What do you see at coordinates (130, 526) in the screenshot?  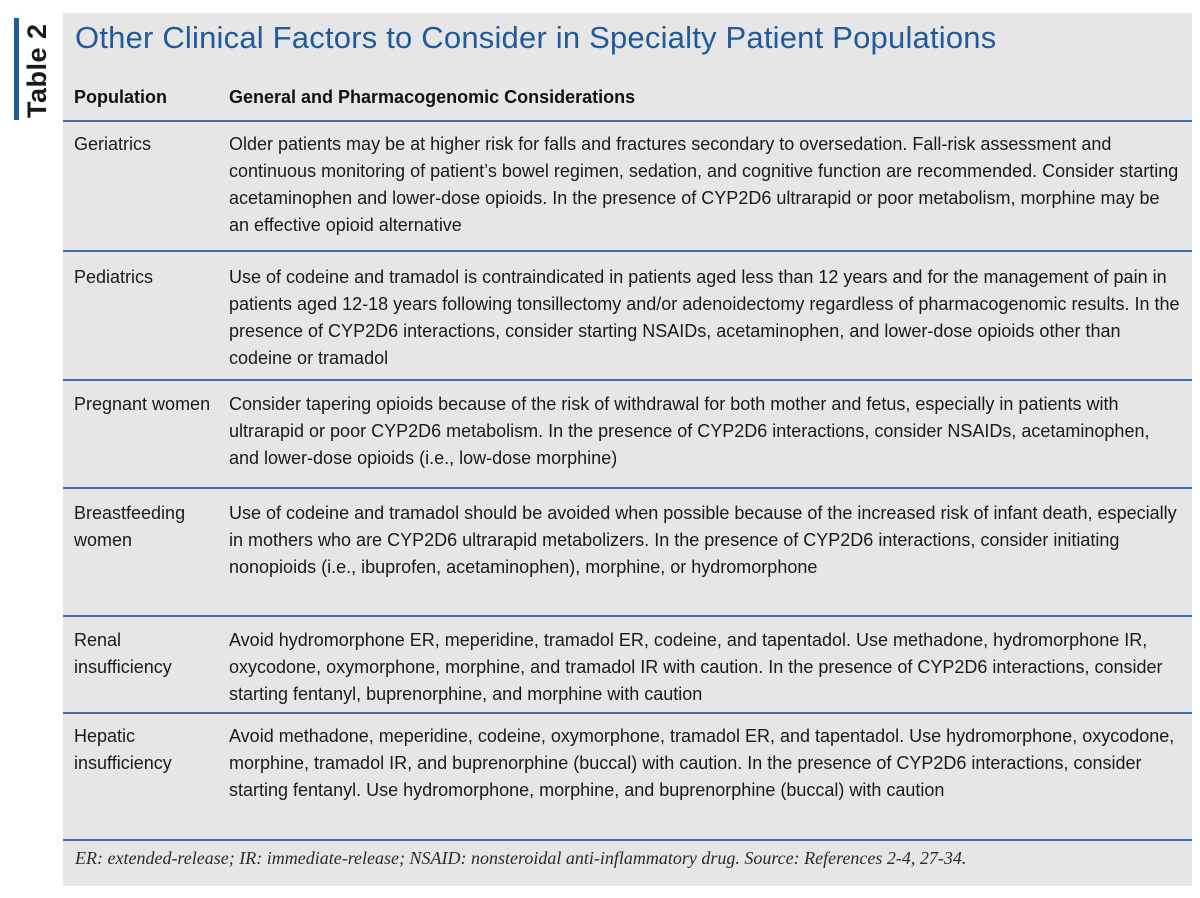 I see `population-cell: Breastfeeding women` at bounding box center [130, 526].